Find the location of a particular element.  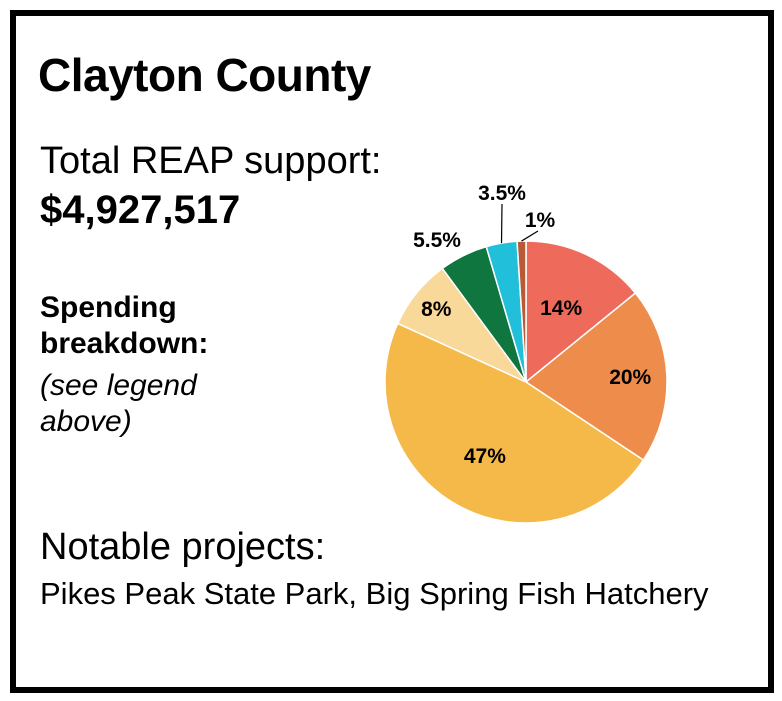

pie-label-3: 47% is located at coordinates (485, 456).